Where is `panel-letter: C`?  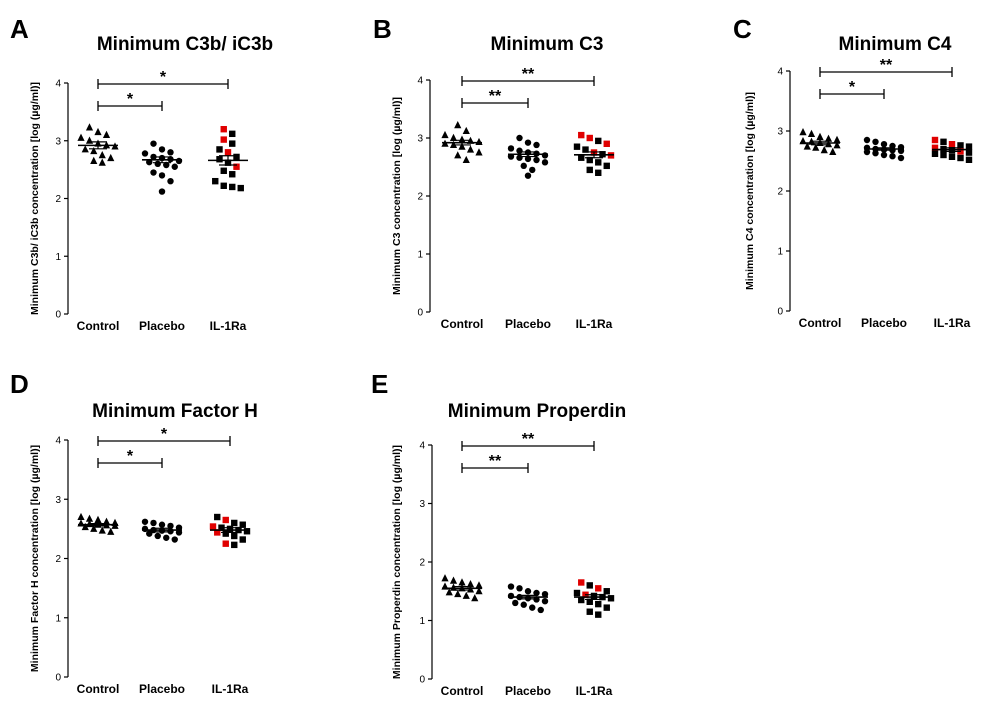
panel-letter: C is located at coordinates (742, 29).